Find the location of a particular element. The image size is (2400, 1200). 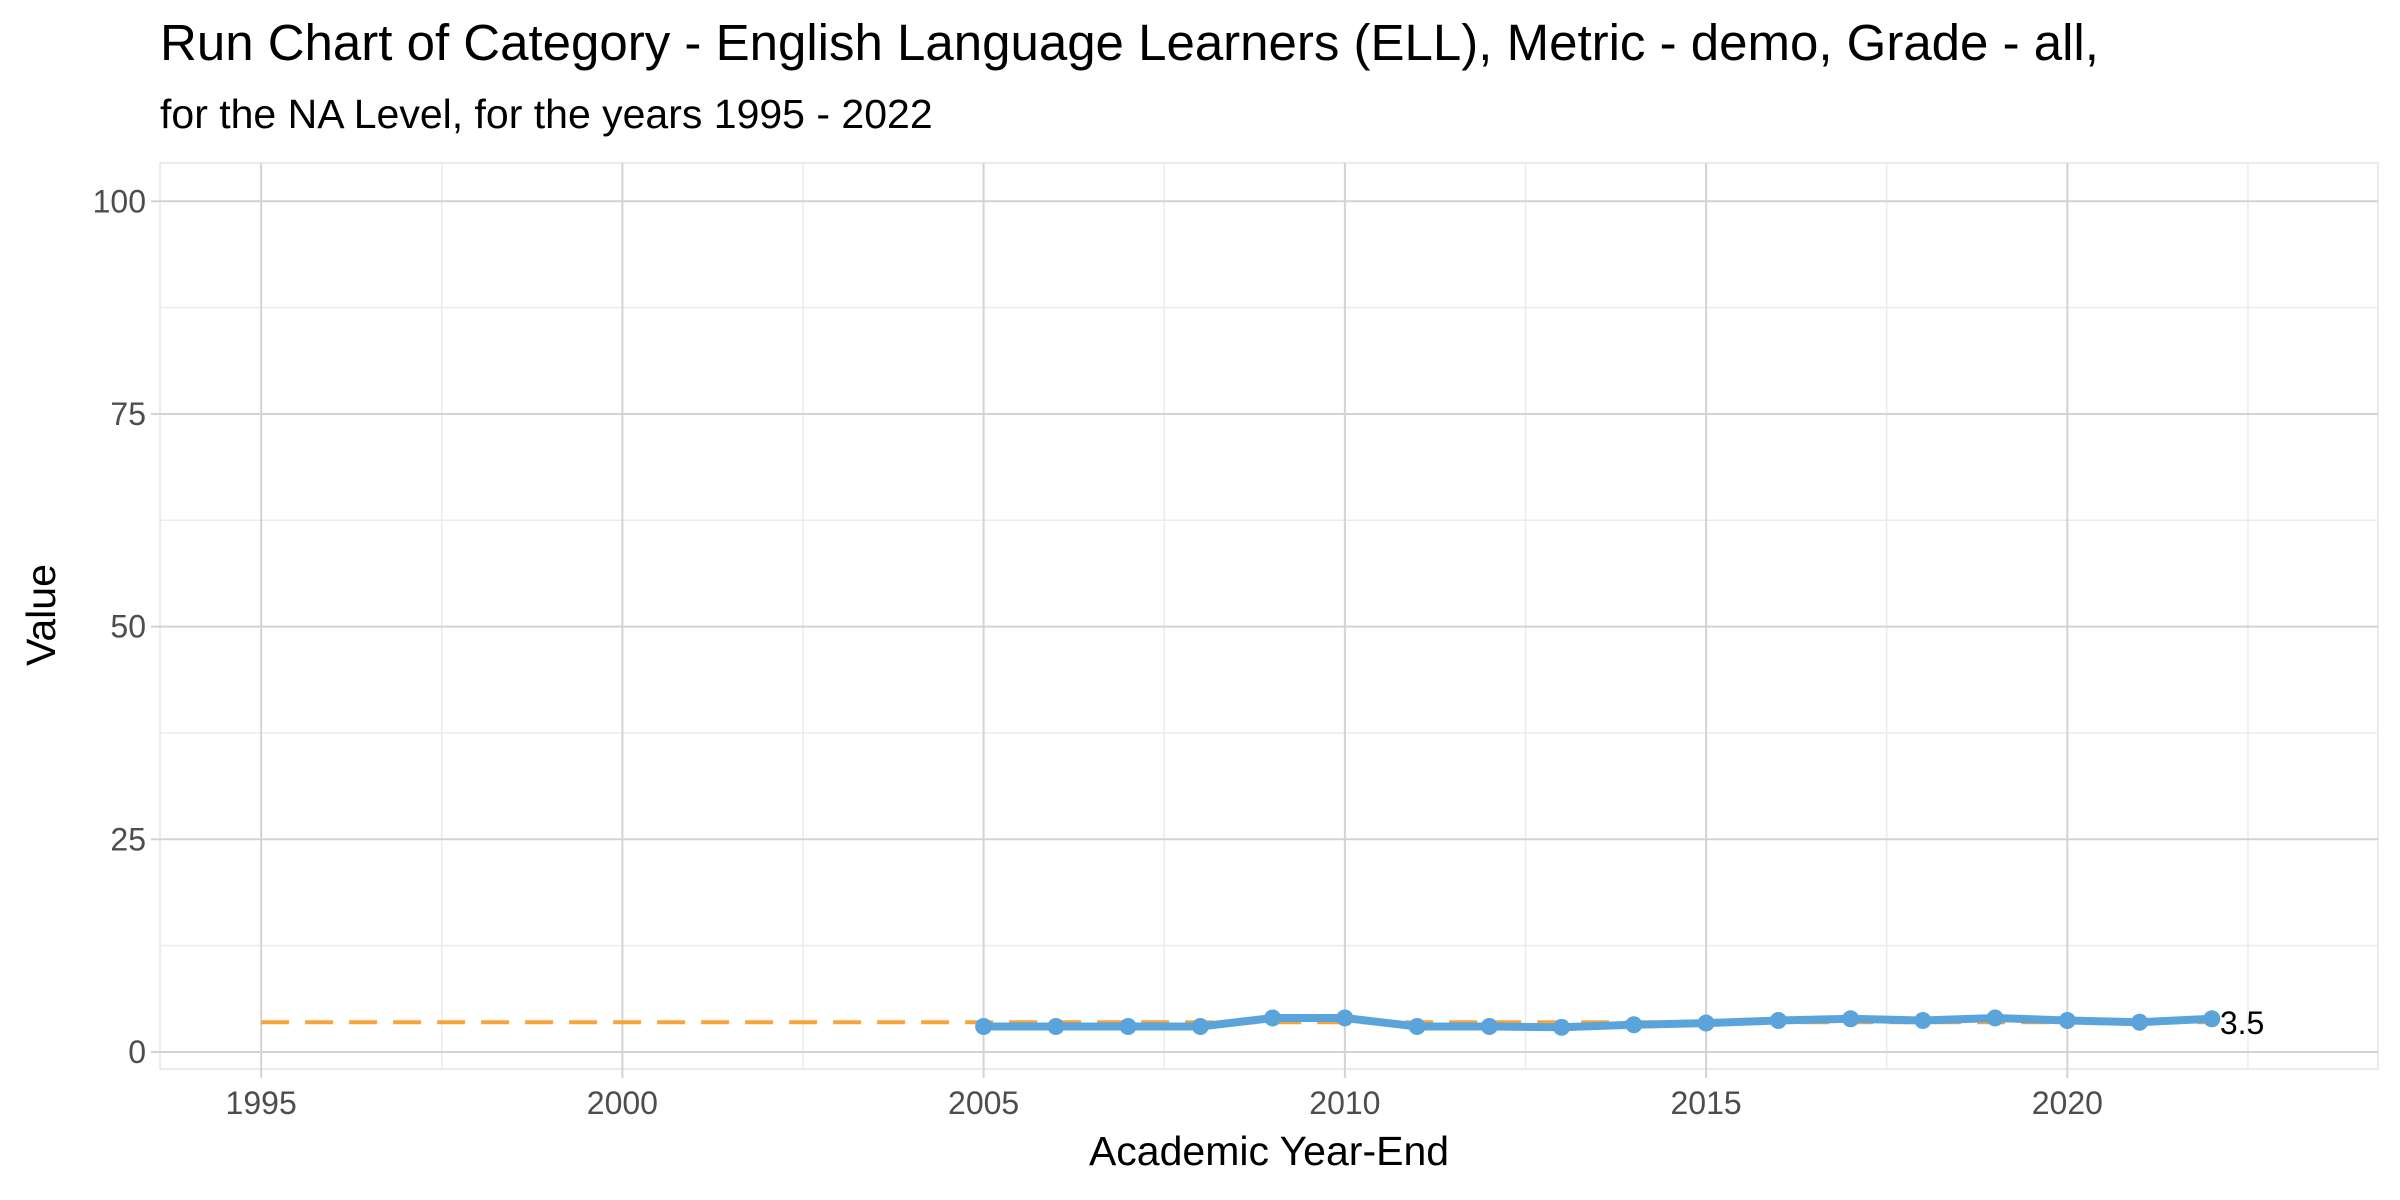

points-layer is located at coordinates (1598, 1022).